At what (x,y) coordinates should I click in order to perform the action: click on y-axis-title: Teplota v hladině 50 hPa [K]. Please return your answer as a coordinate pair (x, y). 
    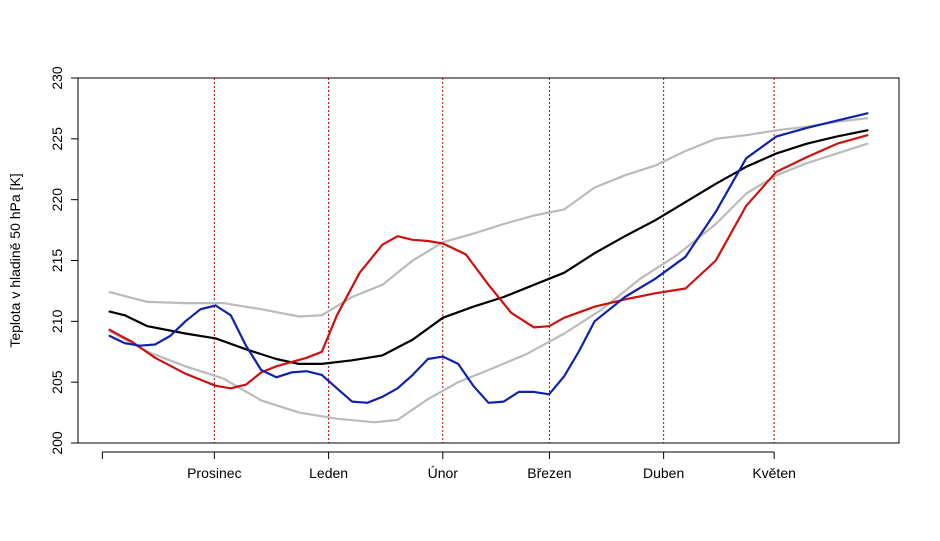
    Looking at the image, I should click on (15, 260).